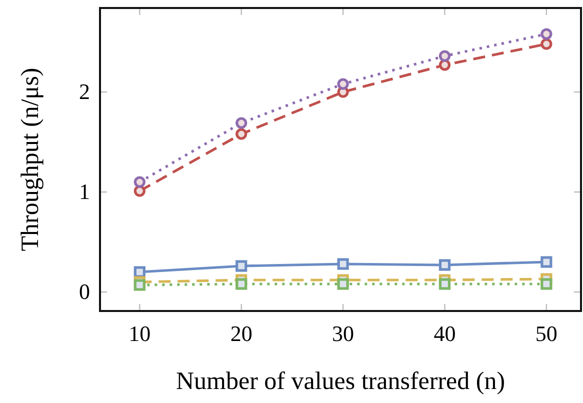 This screenshot has height=403, width=583. I want to click on x-tick-label: 20, so click(241, 333).